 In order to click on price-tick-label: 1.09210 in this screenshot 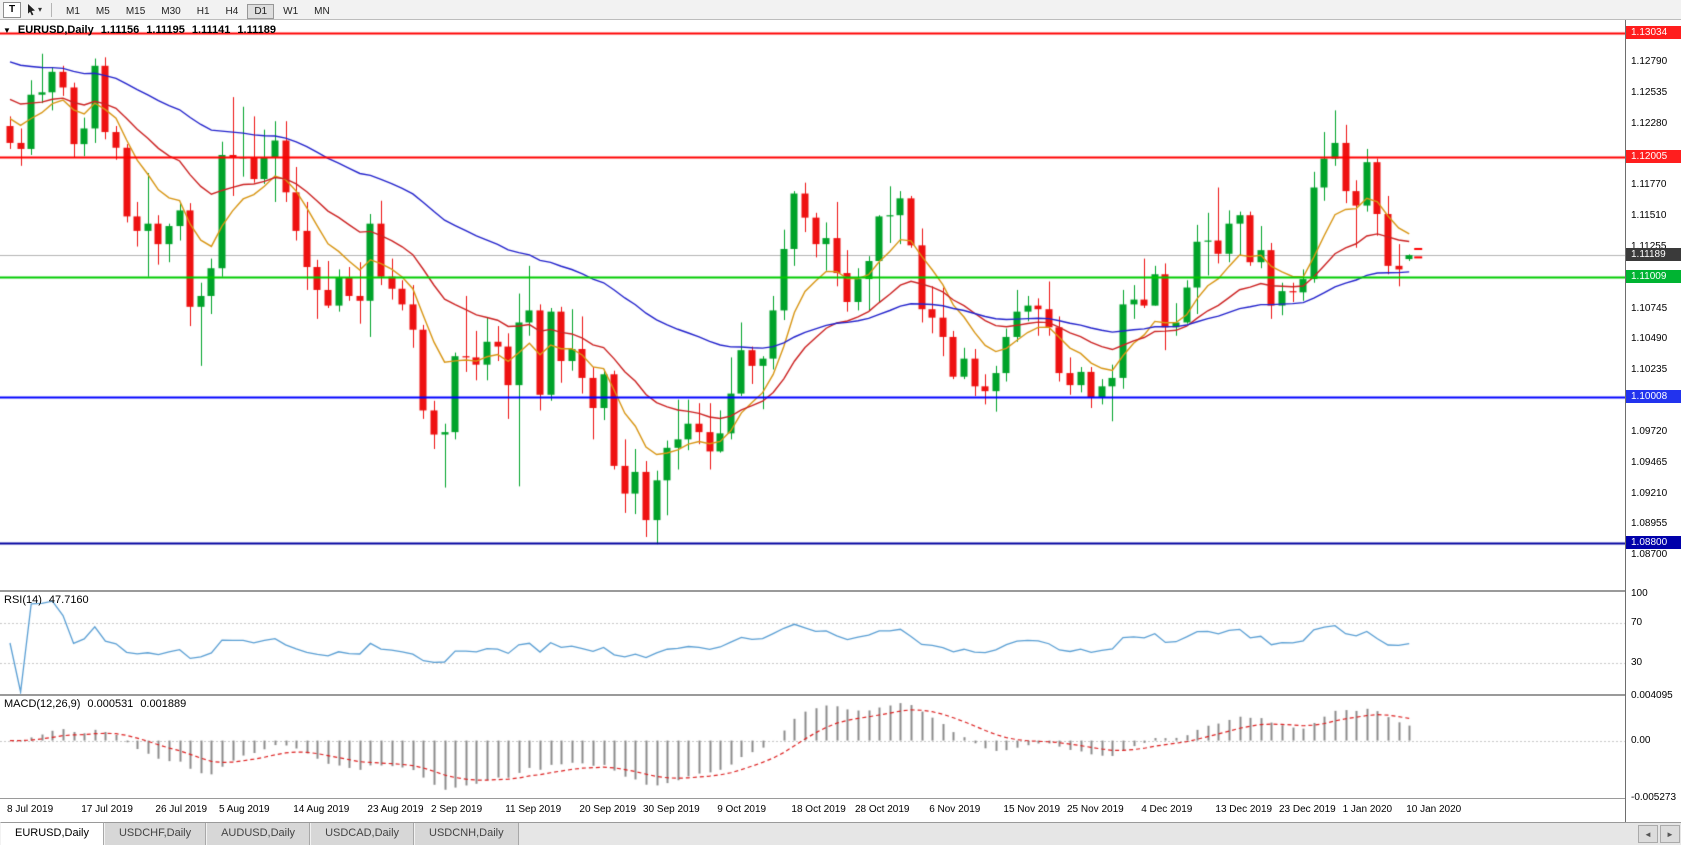, I will do `click(1649, 493)`.